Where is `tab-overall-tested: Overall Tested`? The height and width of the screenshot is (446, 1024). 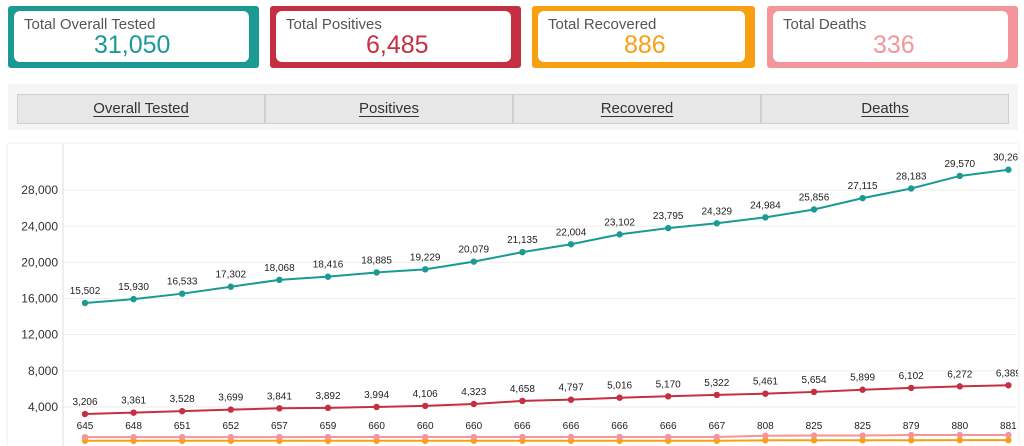 tab-overall-tested: Overall Tested is located at coordinates (141, 109).